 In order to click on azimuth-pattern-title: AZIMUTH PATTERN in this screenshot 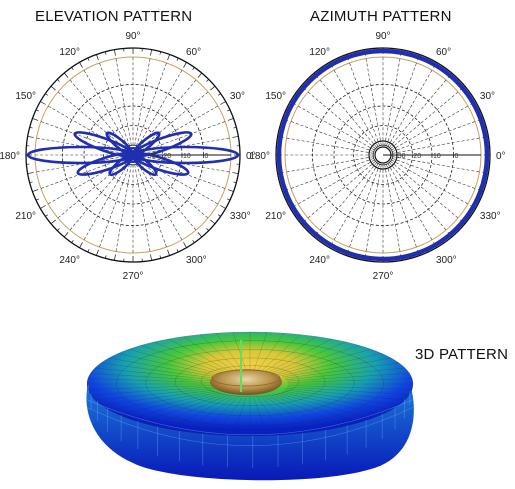, I will do `click(381, 16)`.